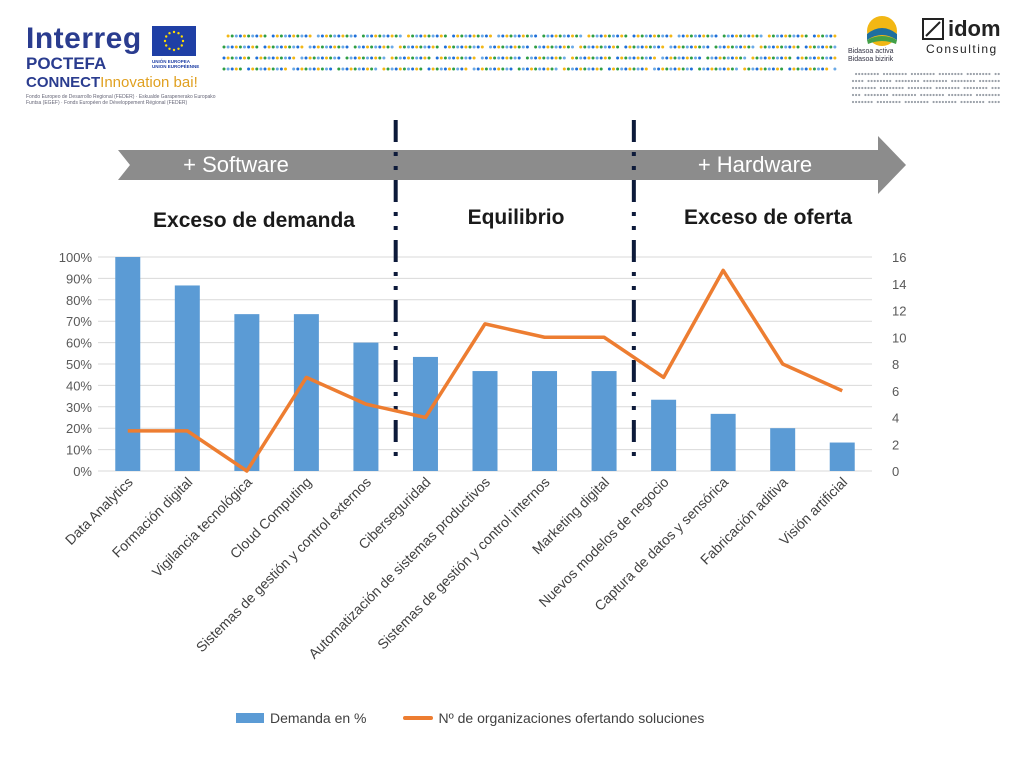 Image resolution: width=1024 pixels, height=768 pixels. Describe the element at coordinates (250, 718) in the screenshot. I see `legend-bar-swatch` at that location.